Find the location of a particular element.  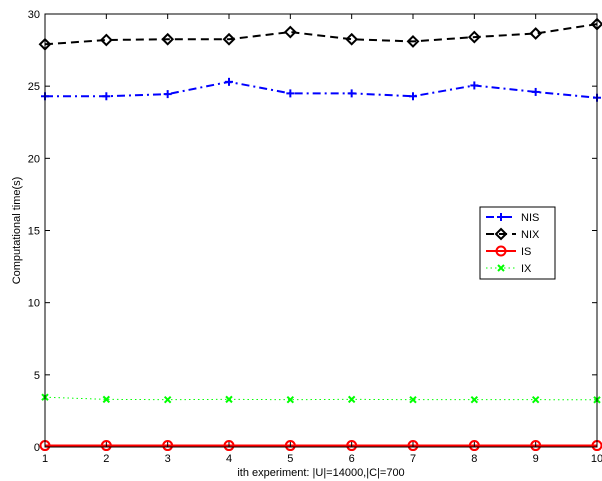

x-tick-label: 4 is located at coordinates (229, 459).